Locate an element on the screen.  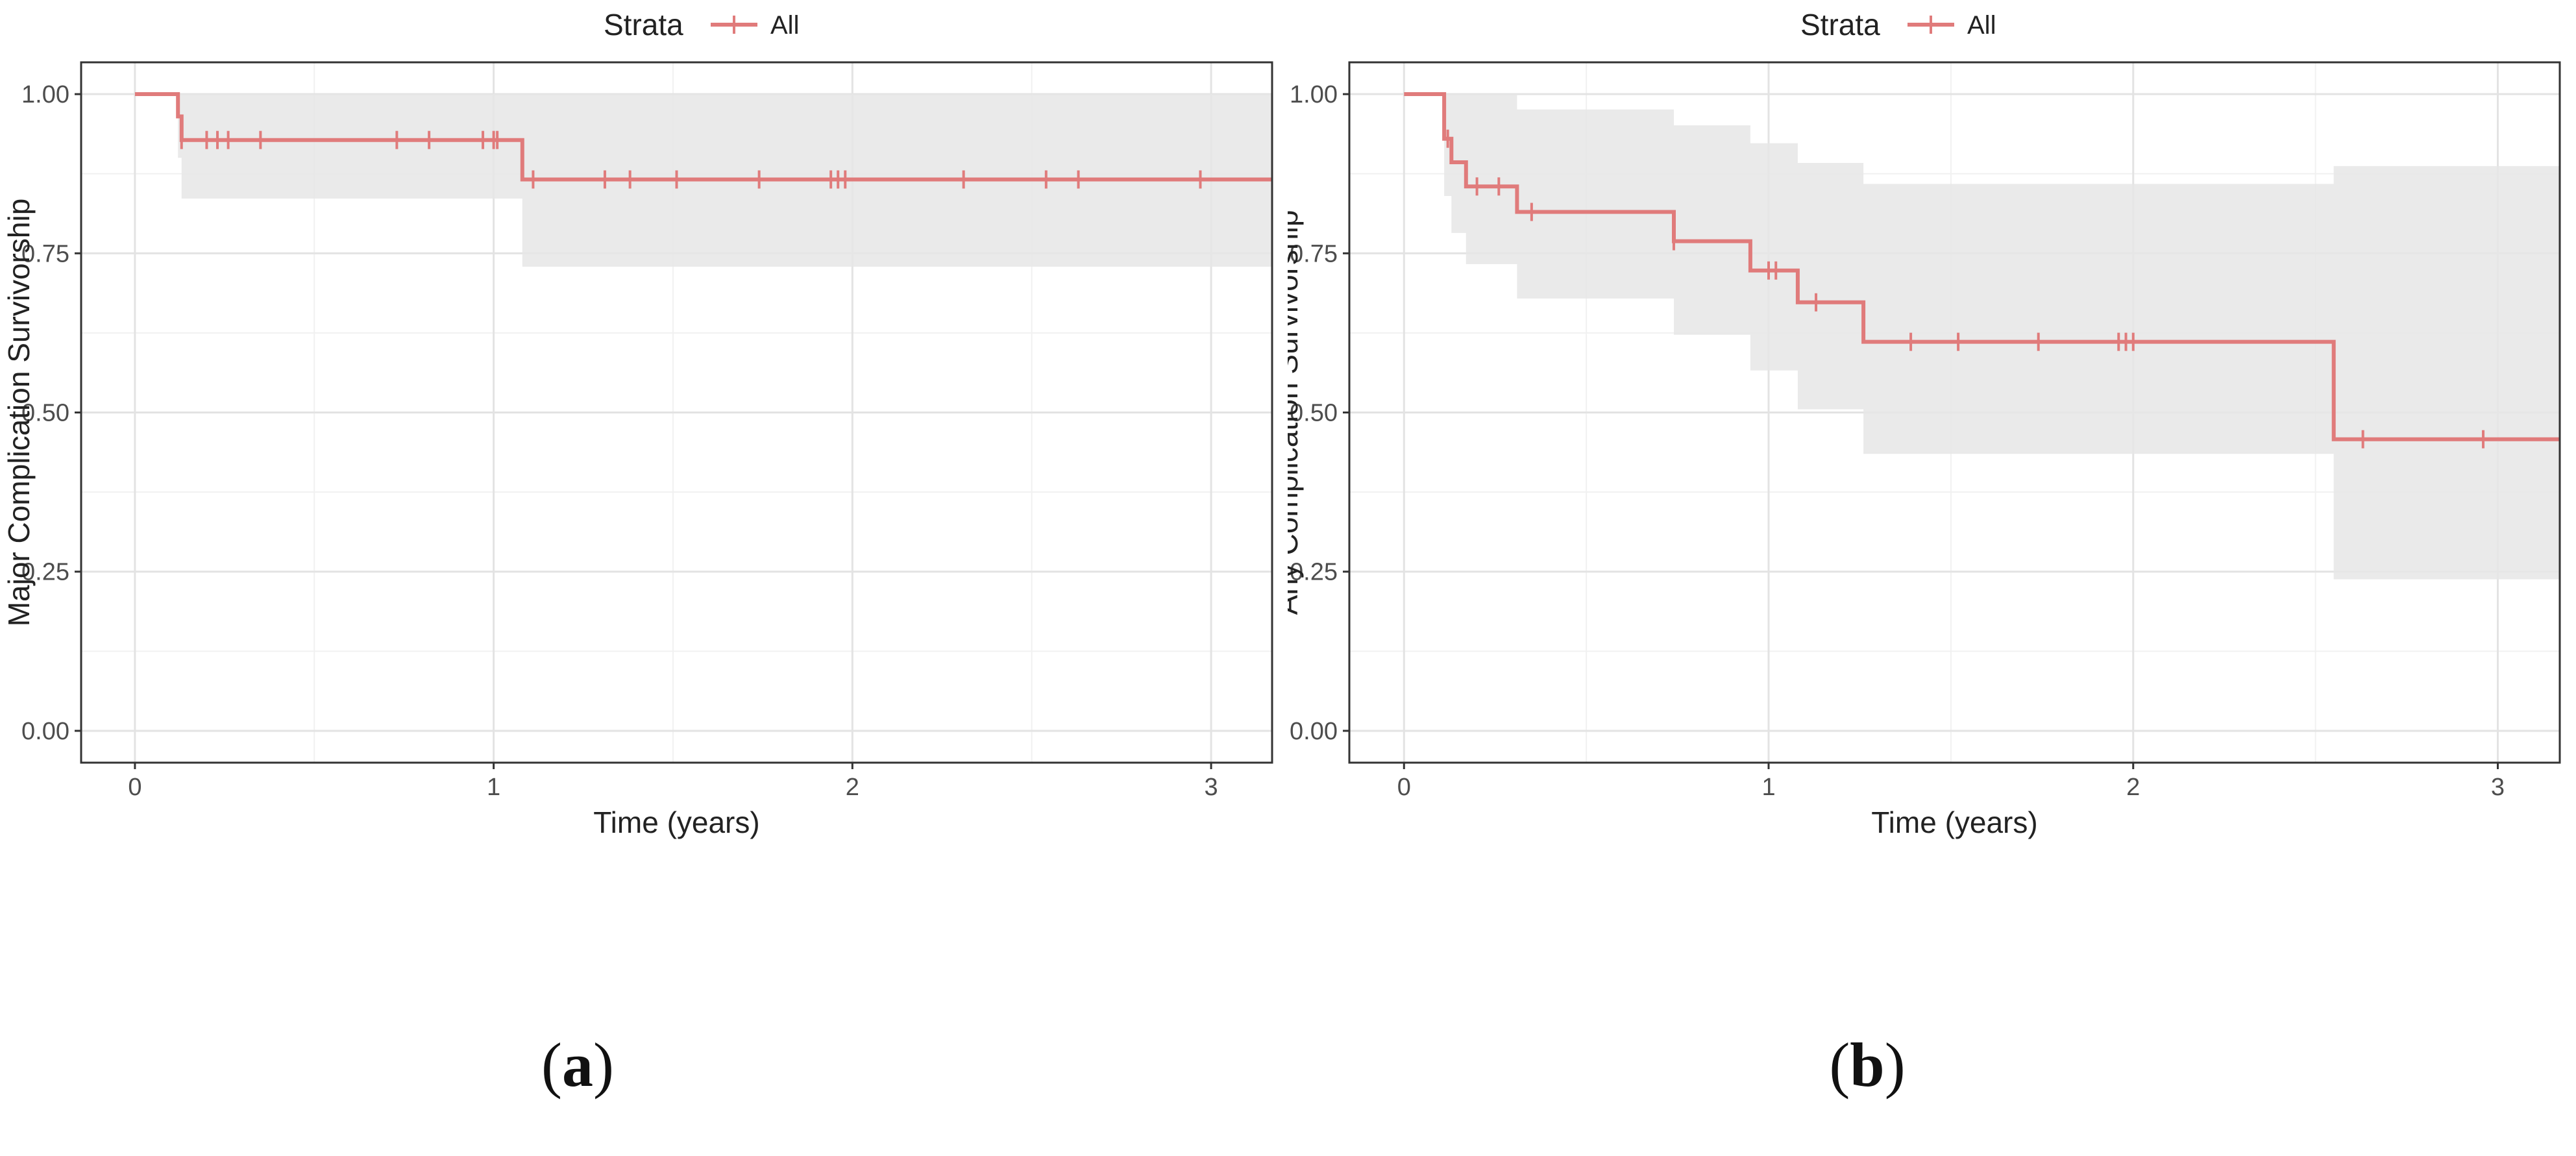
y-axis-title: Any Complication Survivorship is located at coordinates (1296, 412).